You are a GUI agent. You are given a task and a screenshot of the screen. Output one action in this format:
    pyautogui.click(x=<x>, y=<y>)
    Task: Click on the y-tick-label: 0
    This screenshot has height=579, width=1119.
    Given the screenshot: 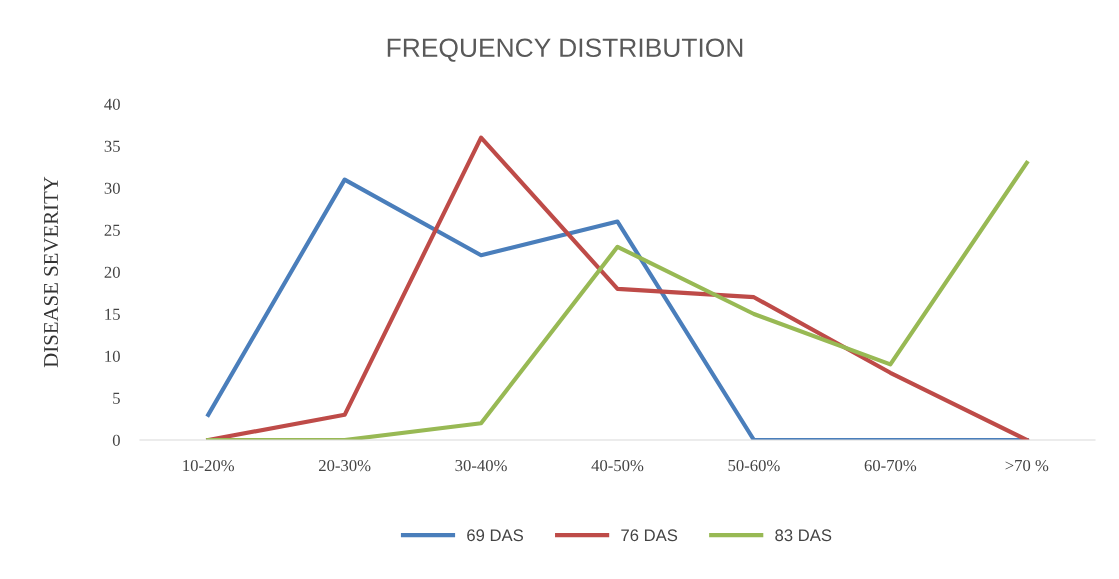 What is the action you would take?
    pyautogui.click(x=116, y=440)
    